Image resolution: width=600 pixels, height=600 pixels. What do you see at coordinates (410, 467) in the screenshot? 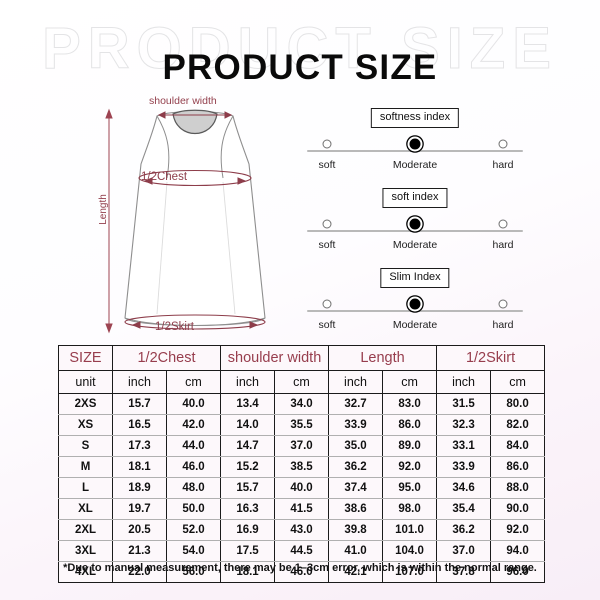
I see `table-cell-value: 92.0` at bounding box center [410, 467].